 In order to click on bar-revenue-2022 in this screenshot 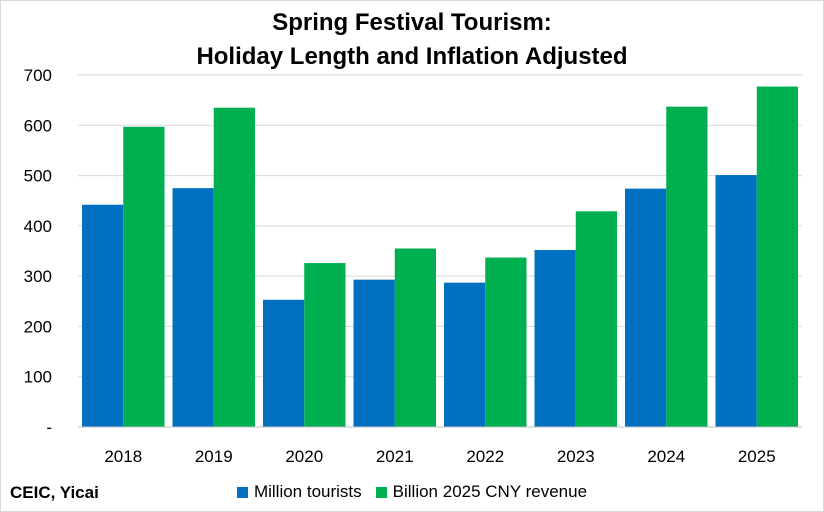, I will do `click(506, 342)`.